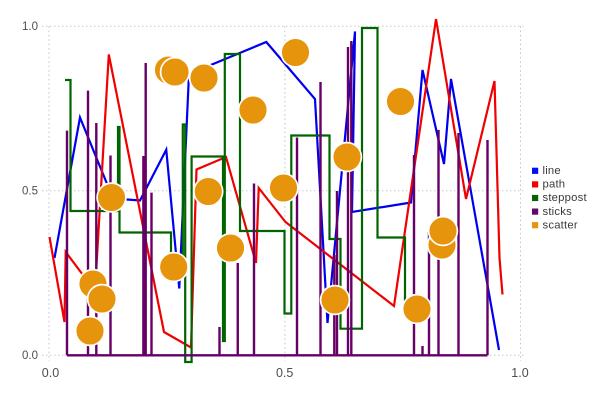  Describe the element at coordinates (565, 198) in the screenshot. I see `svg-text: steppost` at that location.